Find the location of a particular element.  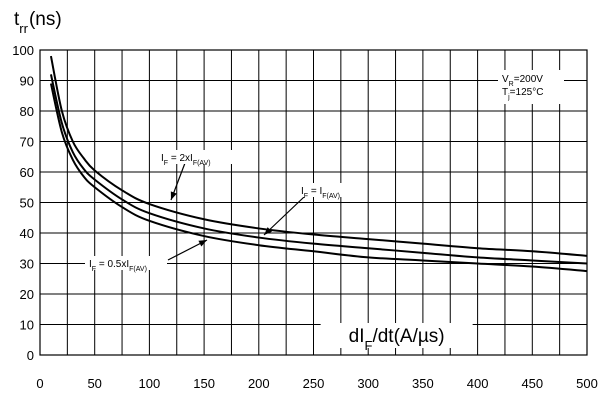

label-if-2x: IF = 2xIF(AV) is located at coordinates (186, 160).